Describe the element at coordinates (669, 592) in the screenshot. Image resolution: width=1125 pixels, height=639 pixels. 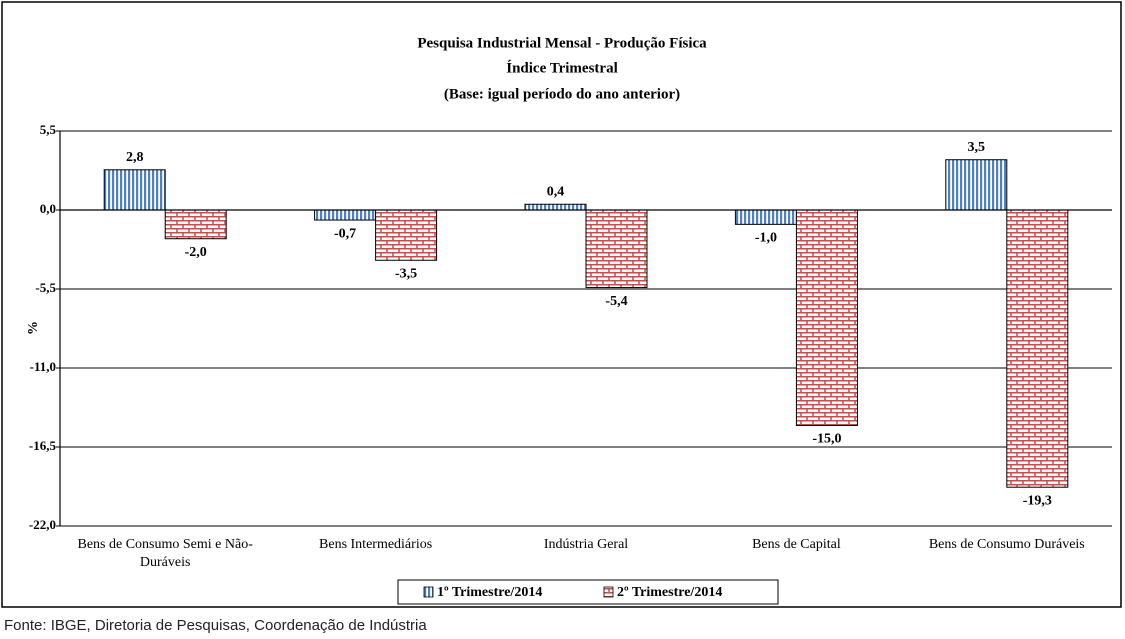
I see `legend-label: 2º Trimestre/2014` at that location.